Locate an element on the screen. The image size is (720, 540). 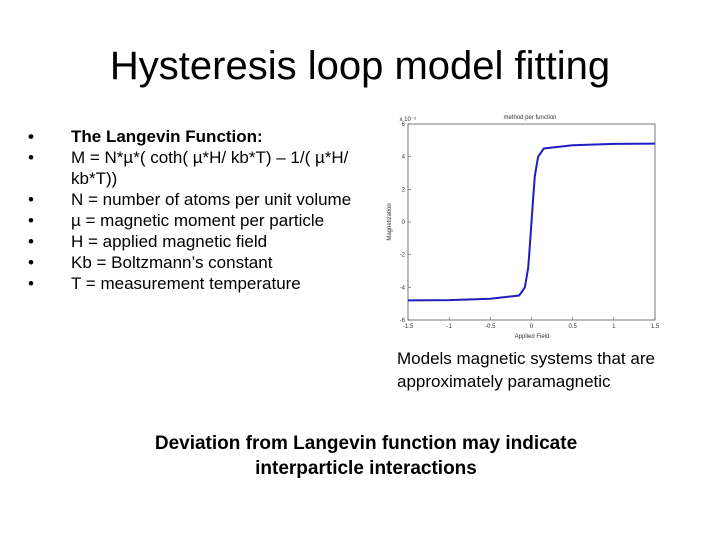
plot-title: method per function is located at coordinates (529, 118).